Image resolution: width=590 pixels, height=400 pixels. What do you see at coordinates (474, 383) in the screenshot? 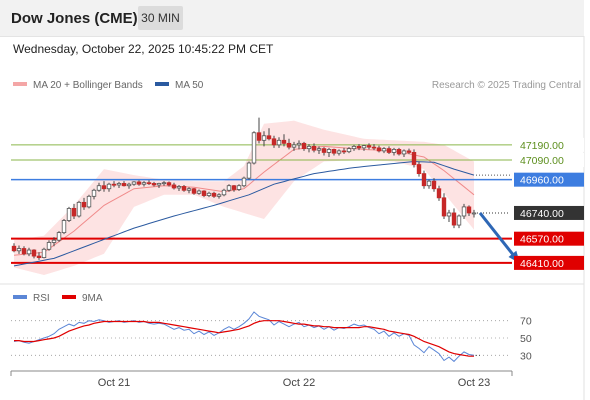
I see `date-label-2: Oct 23` at bounding box center [474, 383].